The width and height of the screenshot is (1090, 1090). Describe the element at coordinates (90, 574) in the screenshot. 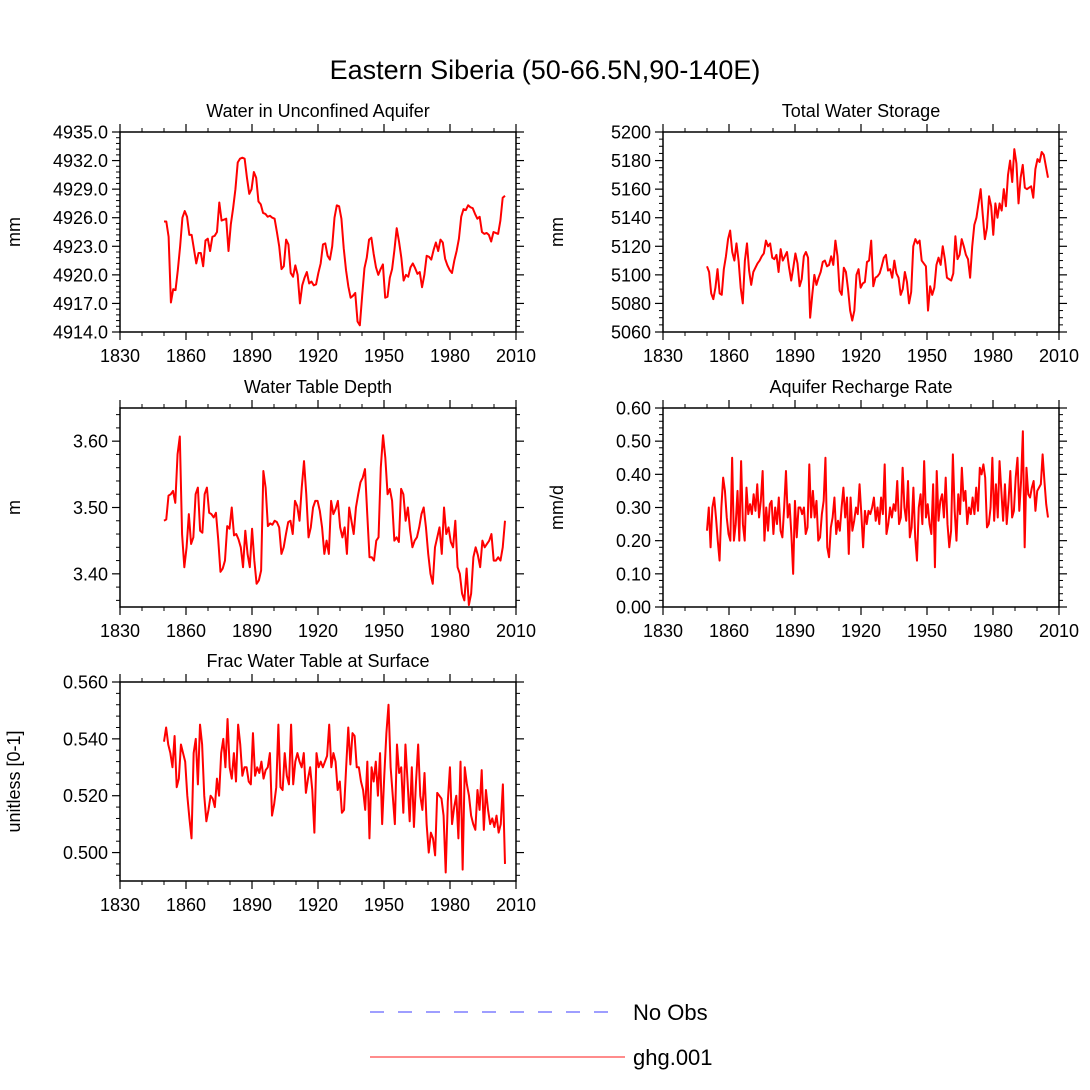

I see `y-tick-label: 3.40` at that location.